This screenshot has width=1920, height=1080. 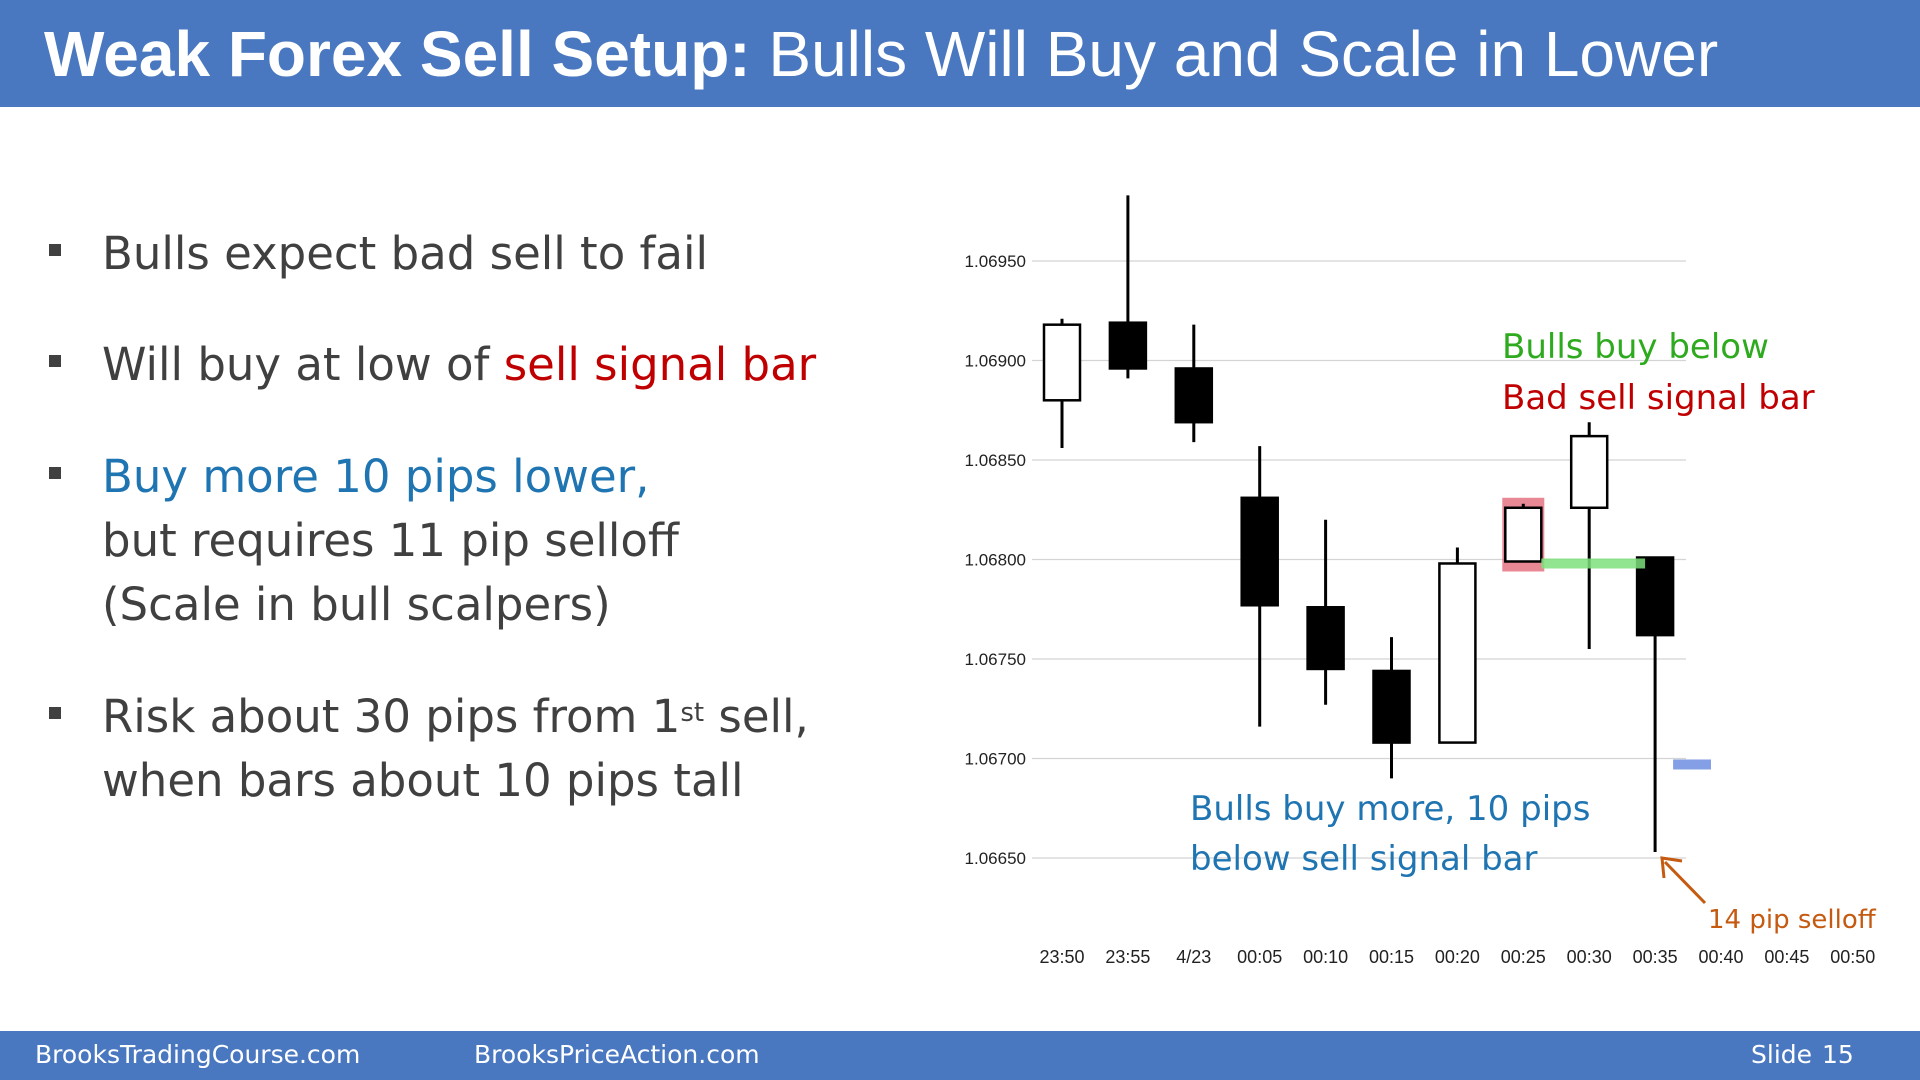 I want to click on x-tick-label: 00:05, so click(x=1259, y=957).